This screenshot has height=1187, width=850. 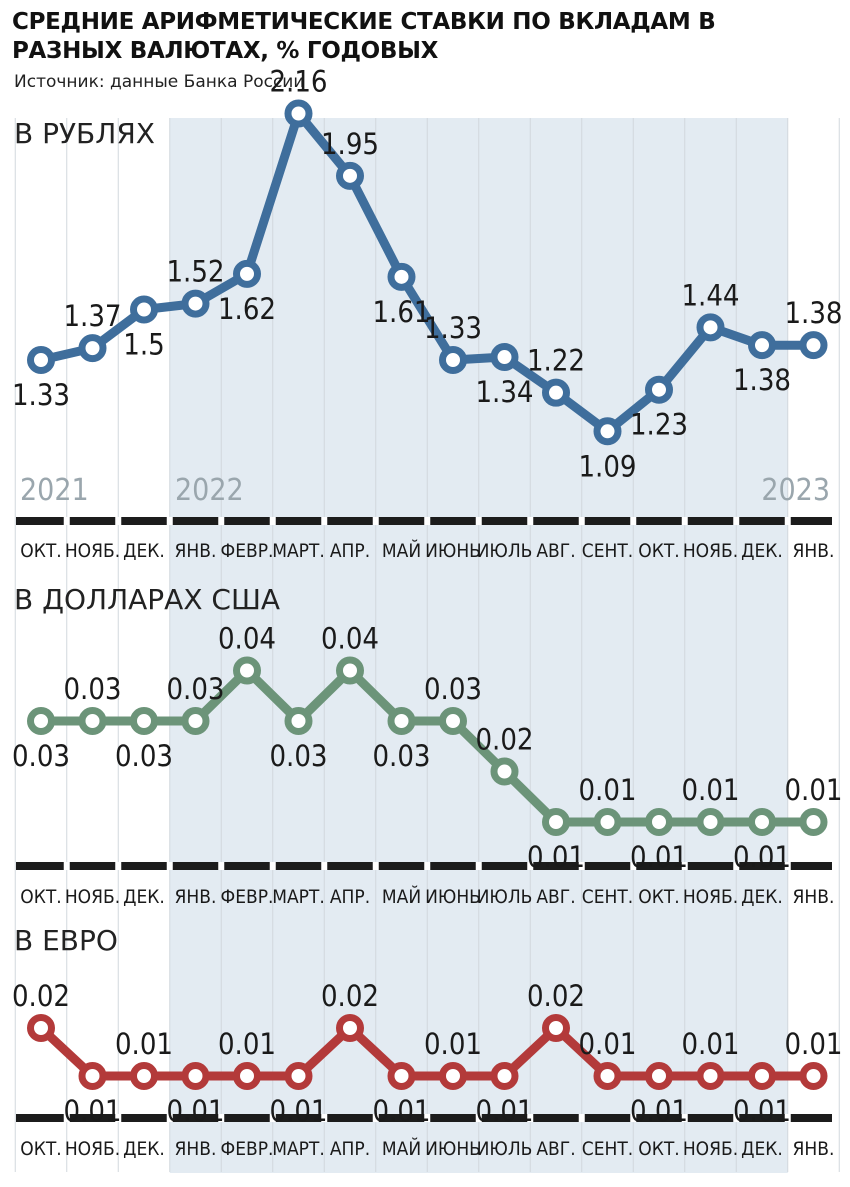 I want to click on year-labels: 2021 2022 2023, so click(x=425, y=490).